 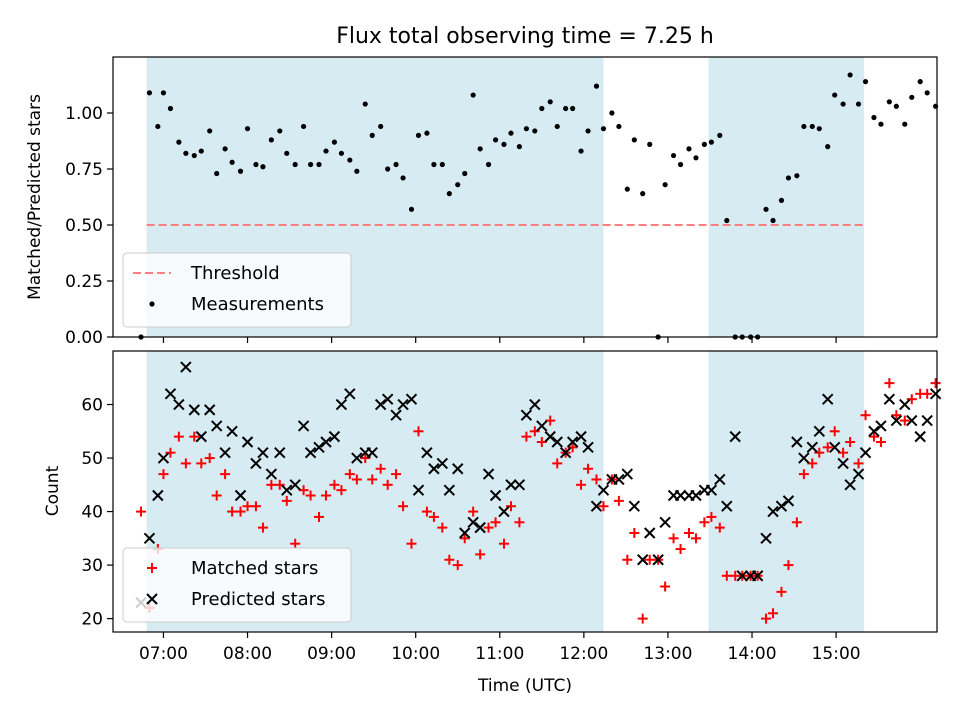 I want to click on x-tick-label: 14:00, so click(x=752, y=654).